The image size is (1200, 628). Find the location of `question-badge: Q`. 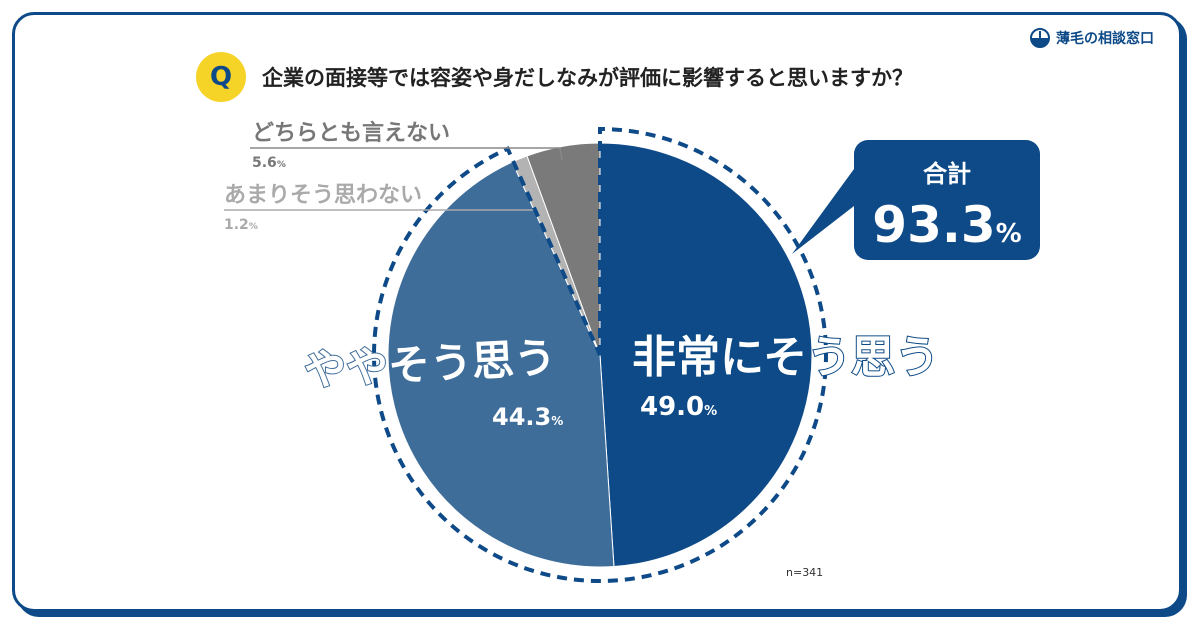

question-badge: Q is located at coordinates (221, 77).